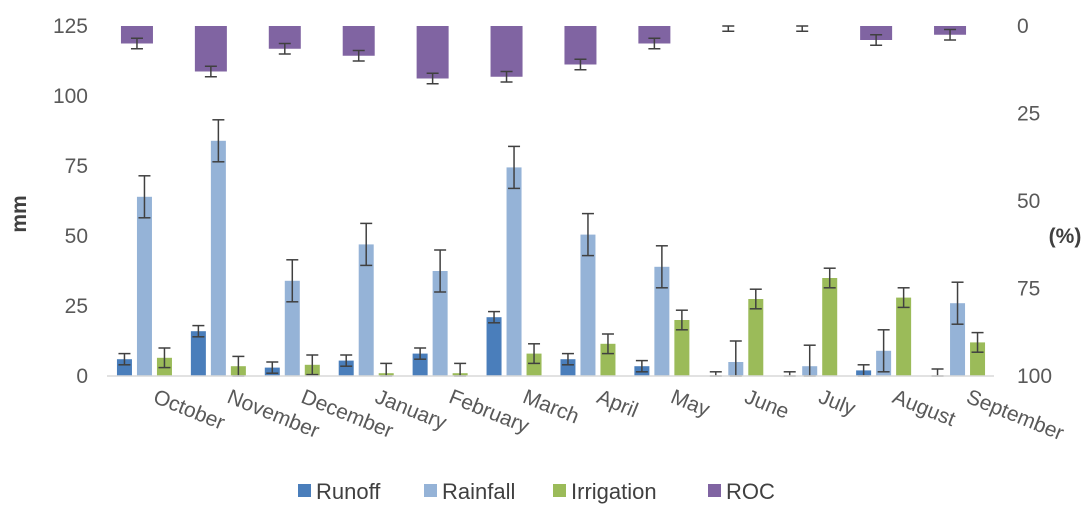  What do you see at coordinates (1034, 376) in the screenshot?
I see `y-tick-right-100: 100` at bounding box center [1034, 376].